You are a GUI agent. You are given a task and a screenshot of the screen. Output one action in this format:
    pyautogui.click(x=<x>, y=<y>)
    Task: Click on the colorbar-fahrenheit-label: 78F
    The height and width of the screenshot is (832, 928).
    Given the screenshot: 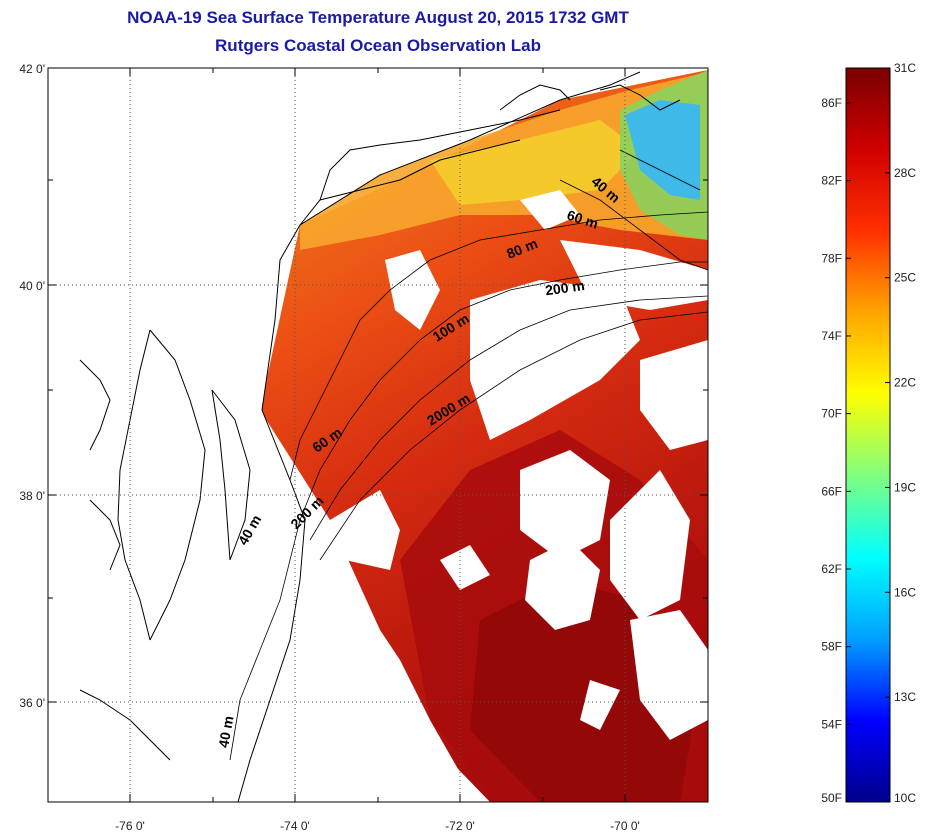 What is the action you would take?
    pyautogui.click(x=831, y=258)
    